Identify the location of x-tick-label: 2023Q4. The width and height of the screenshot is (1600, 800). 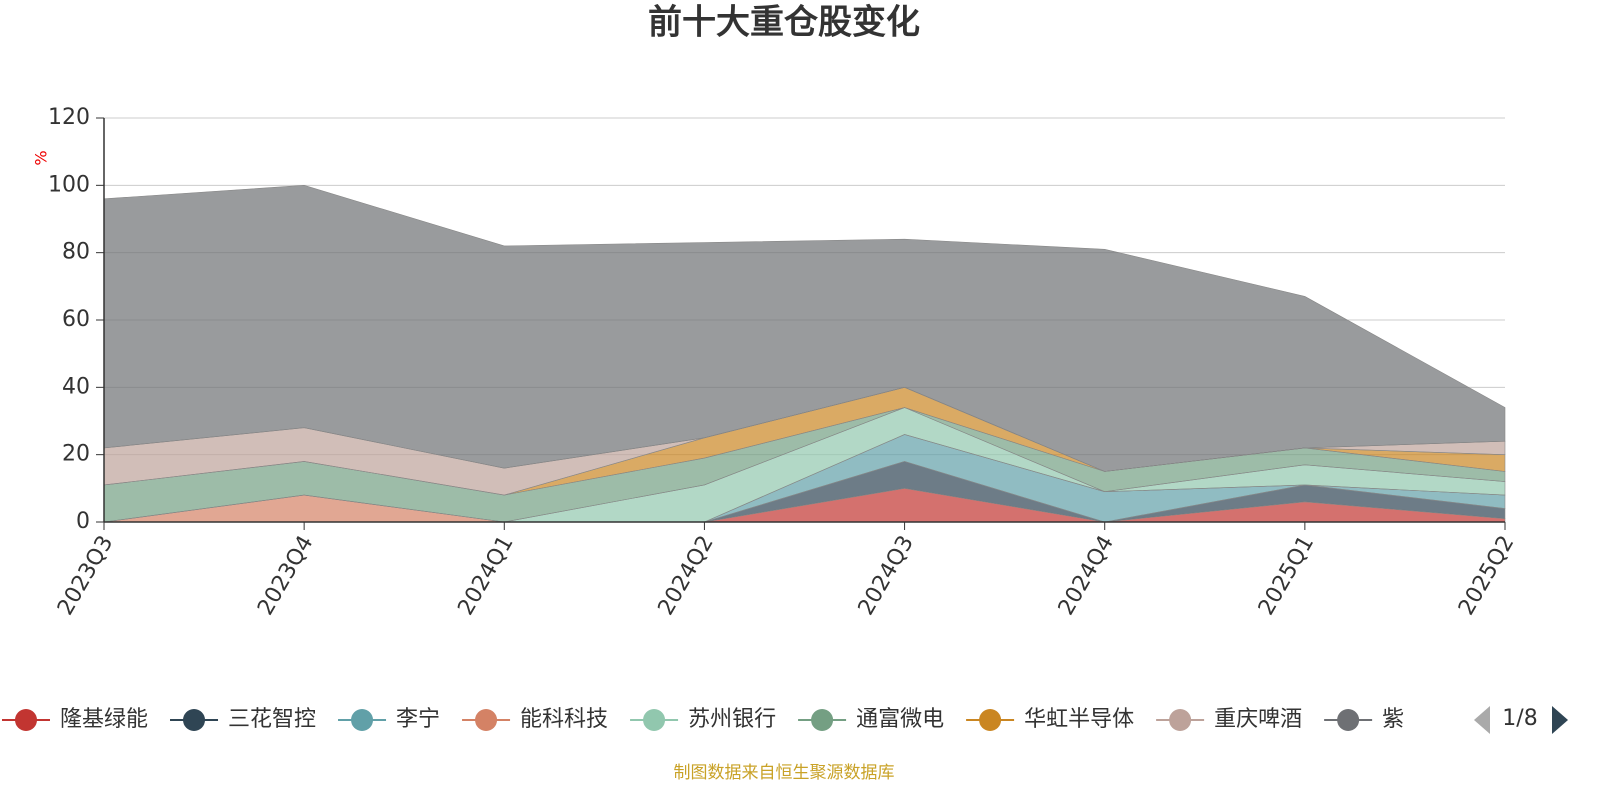
(285, 576).